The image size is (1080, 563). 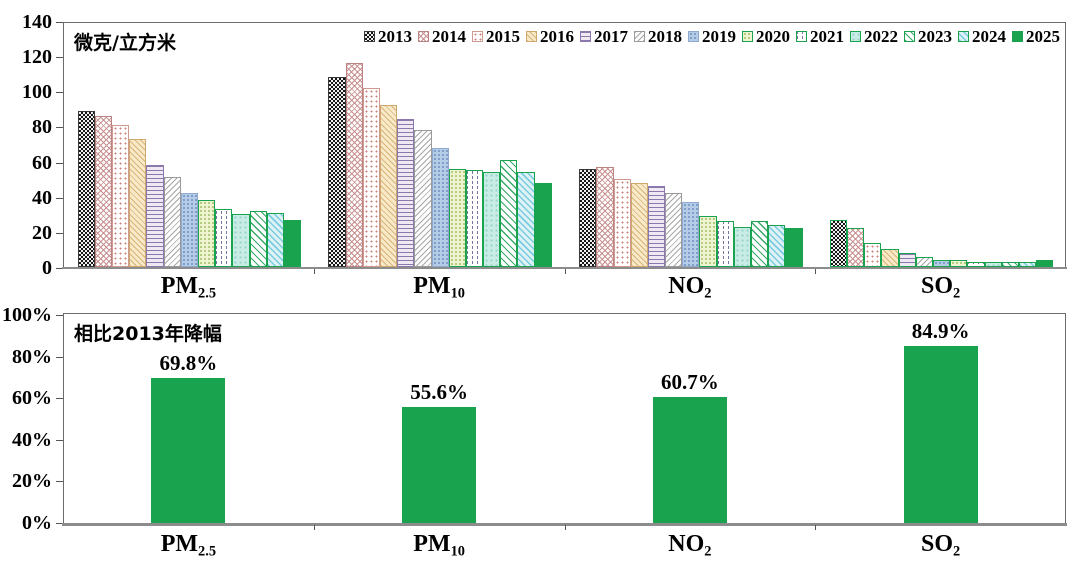 I want to click on bar-group-pm25, so click(x=189, y=145).